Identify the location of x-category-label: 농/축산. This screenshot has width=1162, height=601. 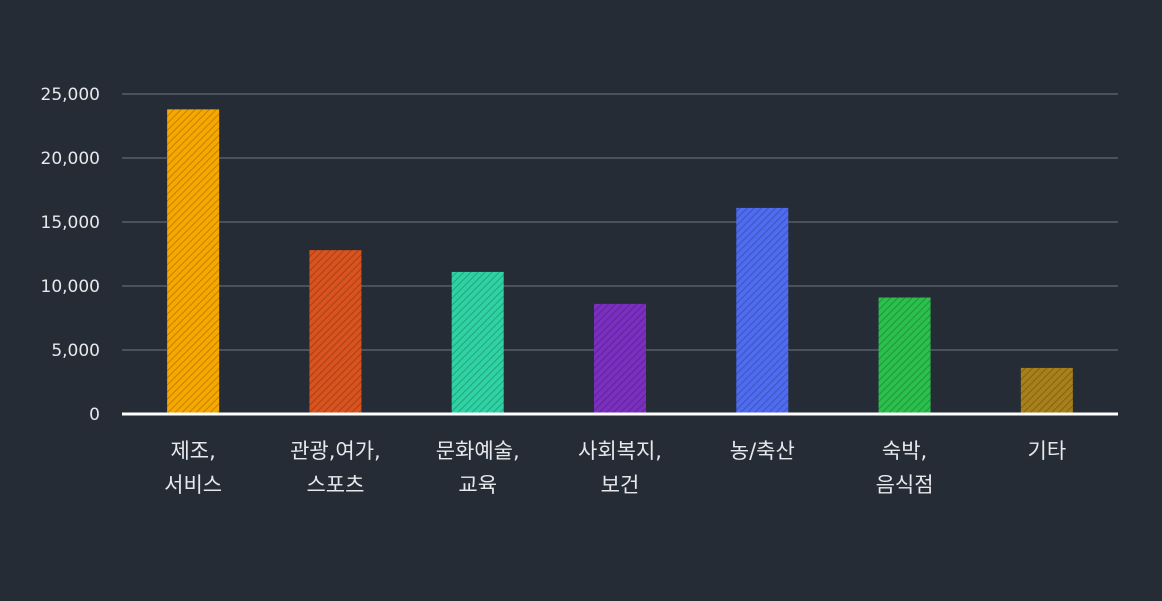
(762, 451).